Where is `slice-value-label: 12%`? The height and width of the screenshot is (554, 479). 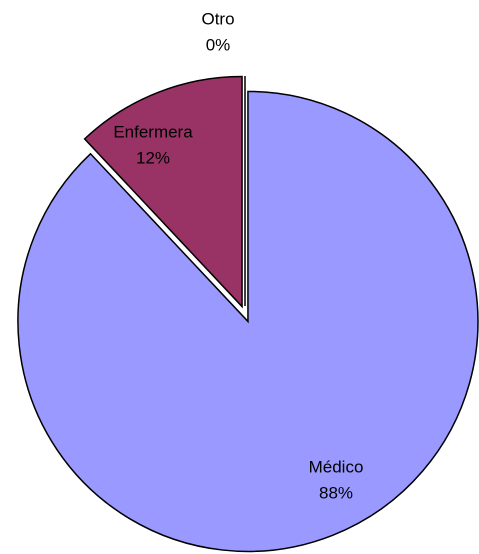 slice-value-label: 12% is located at coordinates (153, 157).